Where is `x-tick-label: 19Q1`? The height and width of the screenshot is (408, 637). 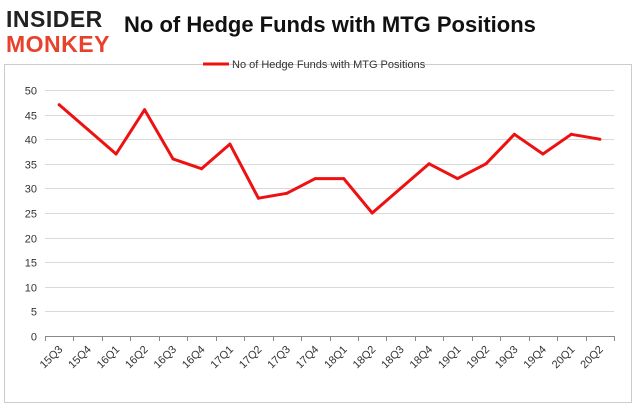
x-tick-label: 19Q1 is located at coordinates (450, 358).